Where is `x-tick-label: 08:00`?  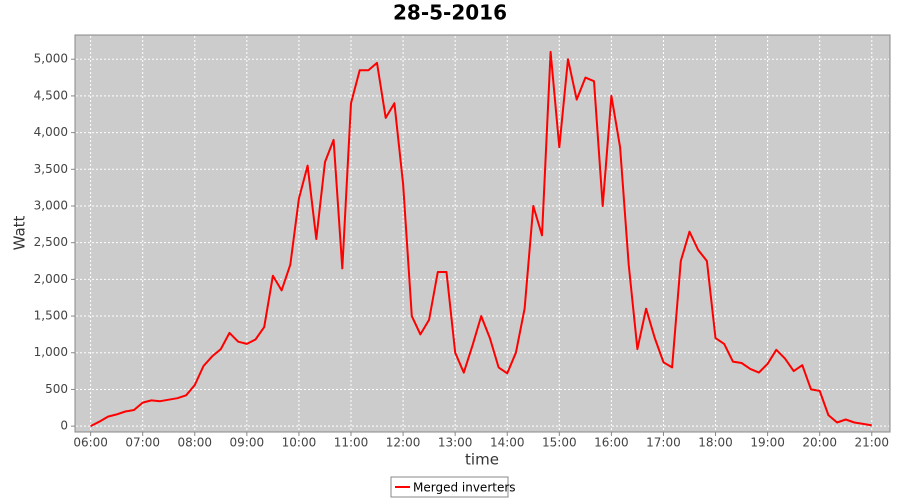 x-tick-label: 08:00 is located at coordinates (194, 443).